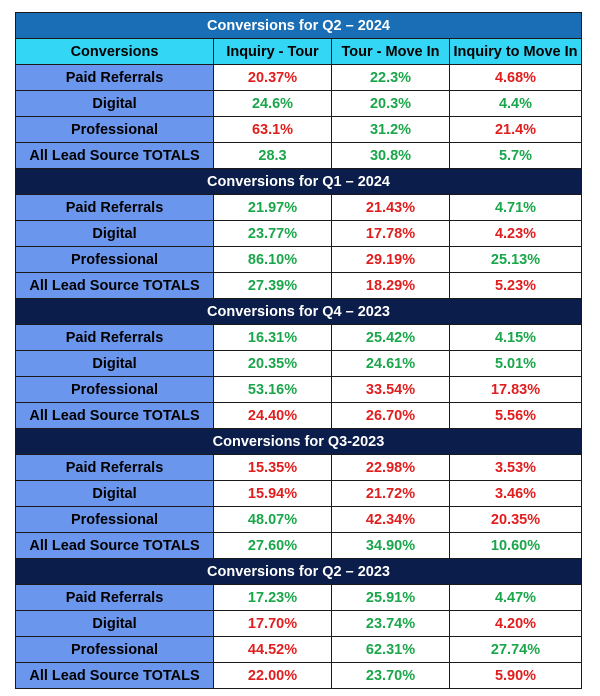  I want to click on value-cell: 4.20%, so click(515, 623).